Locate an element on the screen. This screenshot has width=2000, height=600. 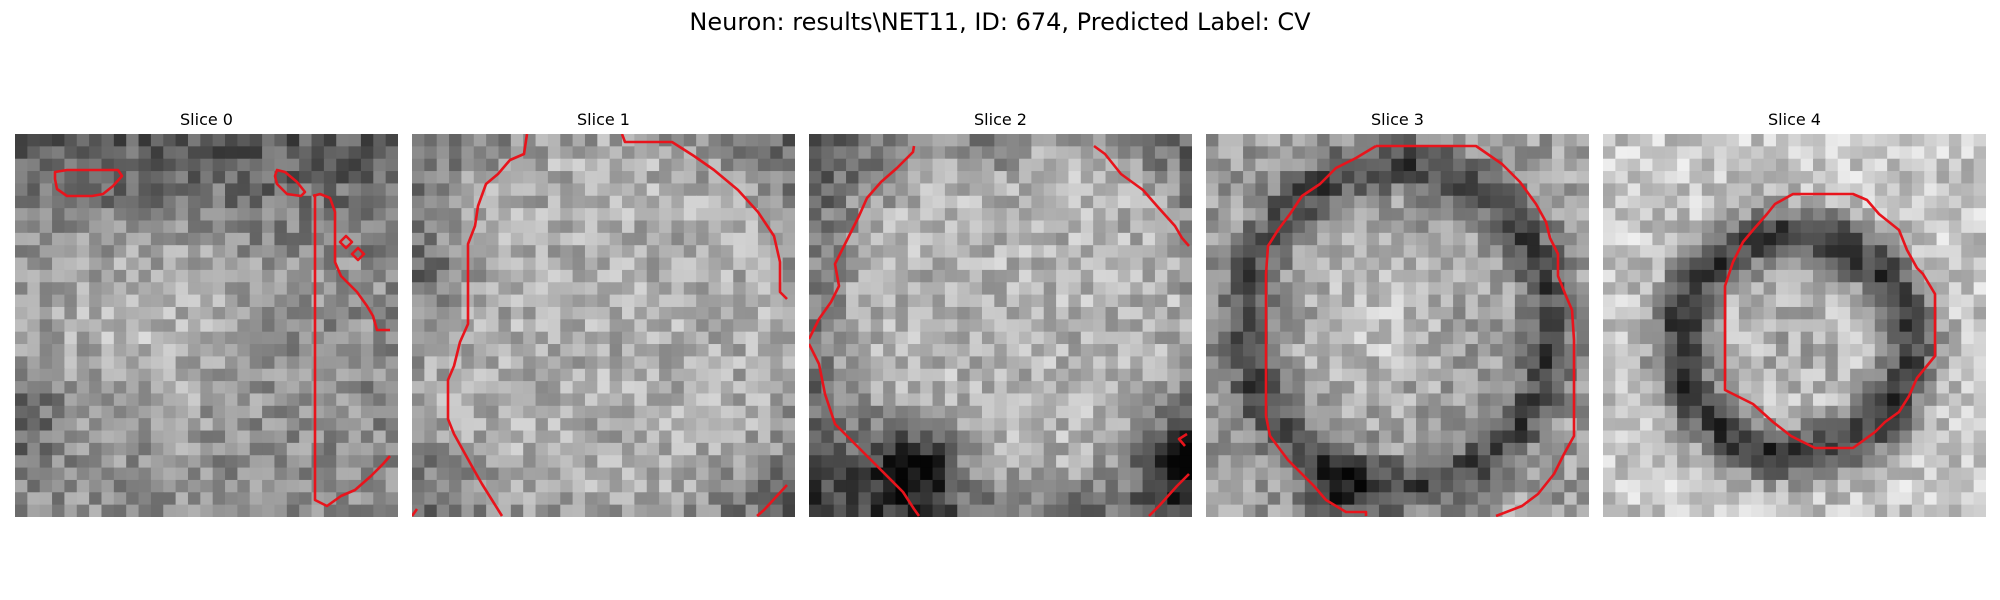
slice-panel-1: Slice 1 is located at coordinates (603, 312).